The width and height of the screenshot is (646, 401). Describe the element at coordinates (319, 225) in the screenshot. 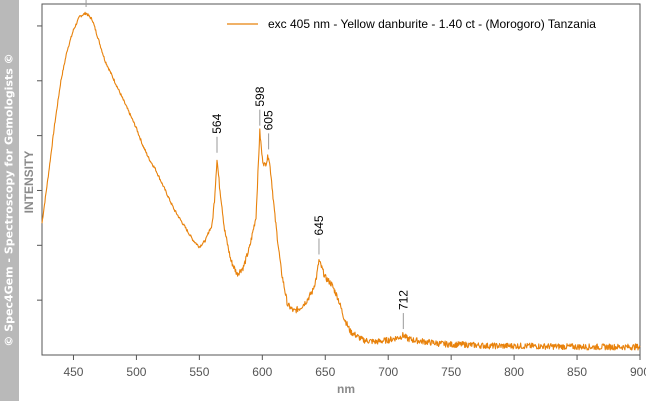

I see `peak-label: 645` at that location.